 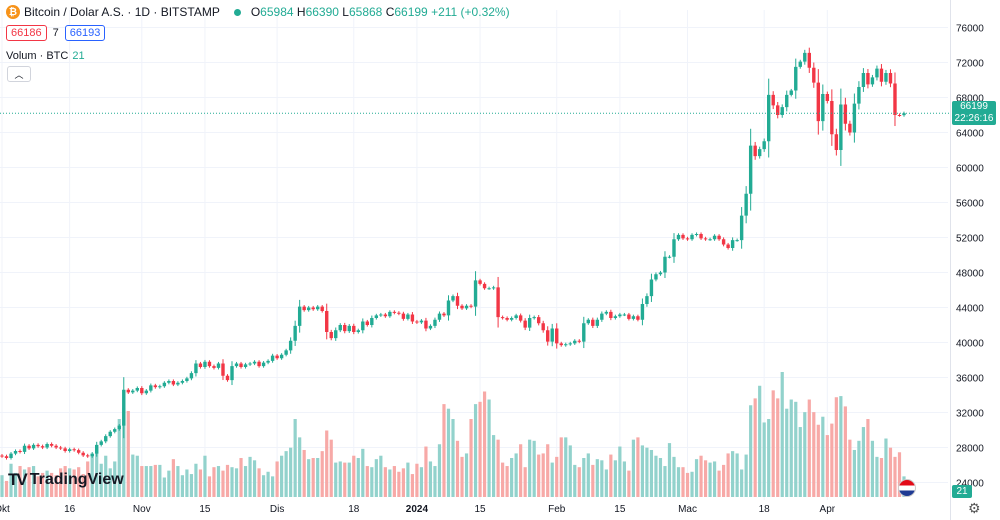 What do you see at coordinates (974, 113) in the screenshot?
I see `current-price-tag: 66199 22:26:16` at bounding box center [974, 113].